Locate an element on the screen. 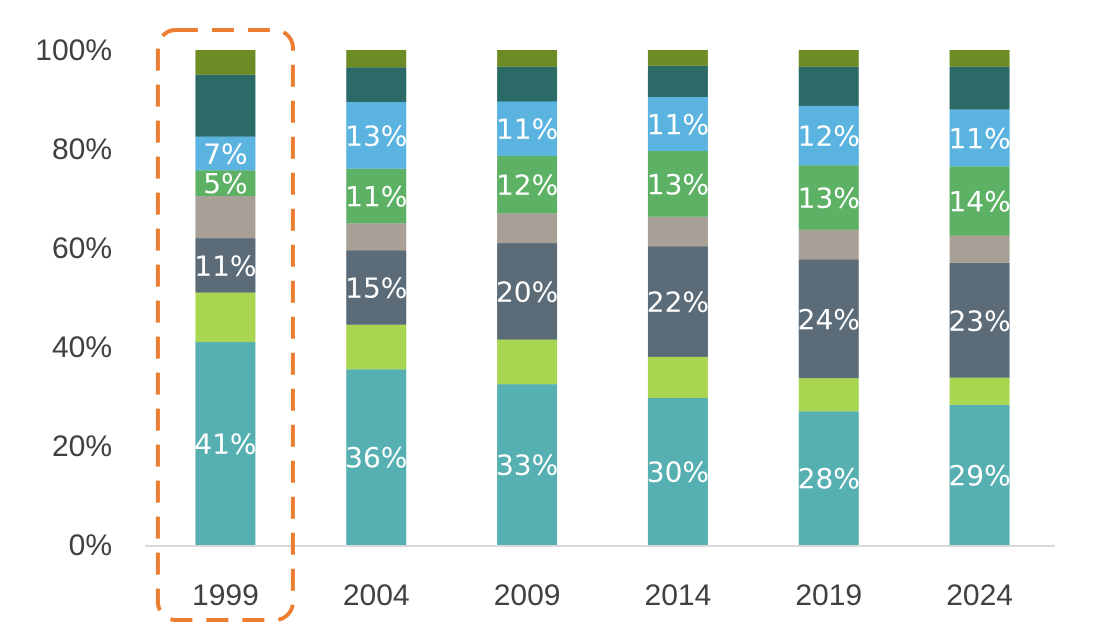 This screenshot has width=1104, height=644. y-tick-label: 60% is located at coordinates (82, 248).